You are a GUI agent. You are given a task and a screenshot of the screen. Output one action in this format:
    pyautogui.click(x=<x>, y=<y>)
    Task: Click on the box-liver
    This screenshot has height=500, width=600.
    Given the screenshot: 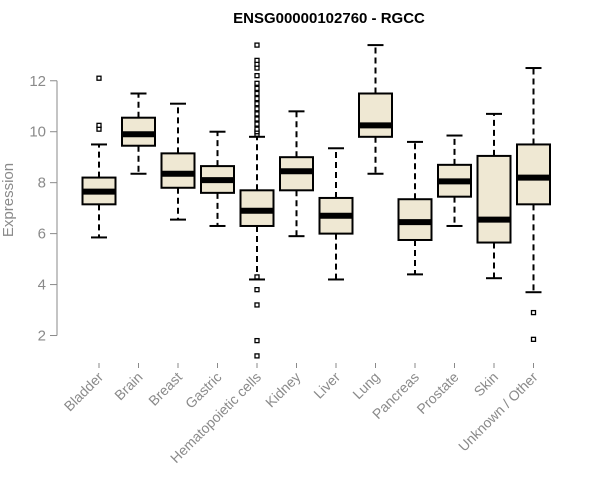 What is the action you would take?
    pyautogui.click(x=336, y=214)
    